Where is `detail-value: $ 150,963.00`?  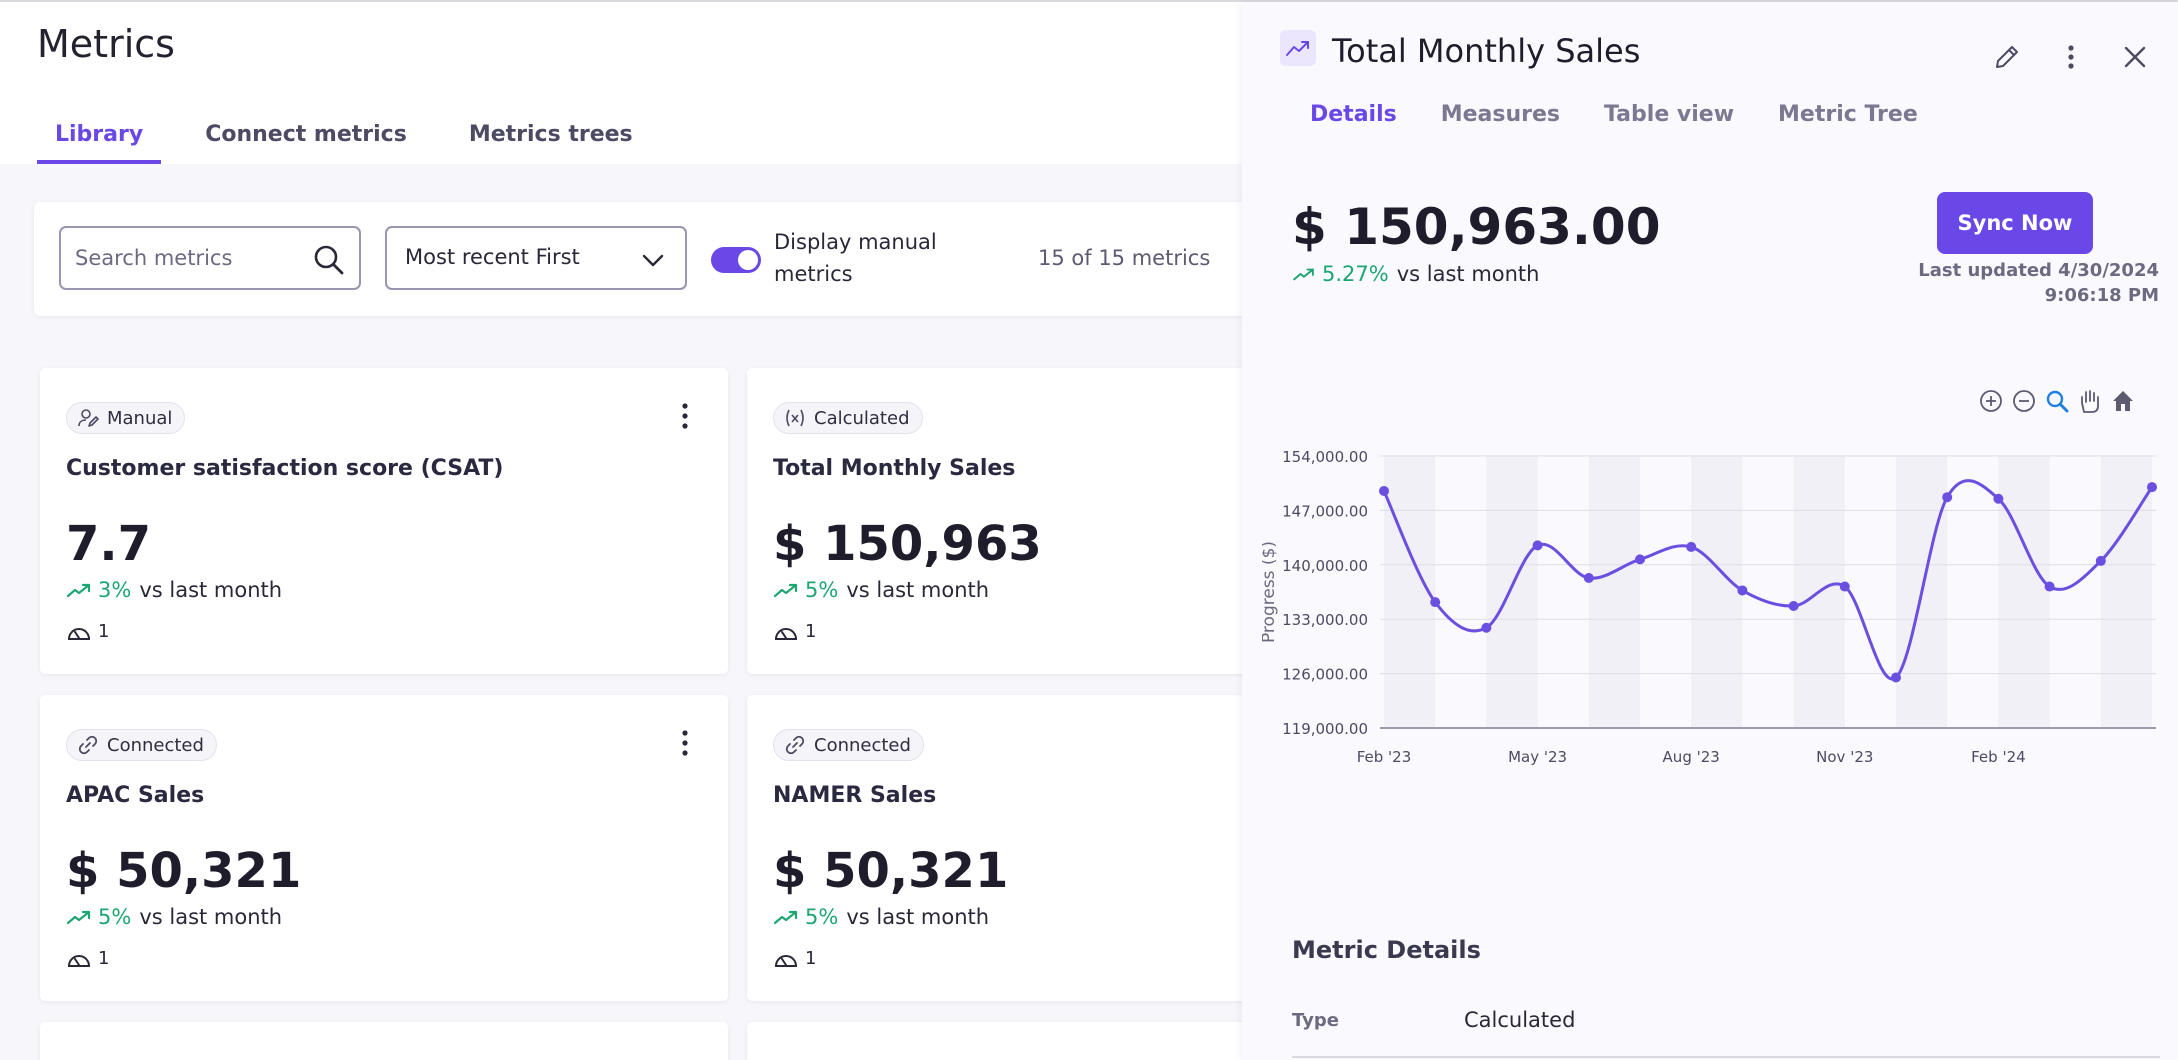
detail-value: $ 150,963.00 is located at coordinates (1476, 227).